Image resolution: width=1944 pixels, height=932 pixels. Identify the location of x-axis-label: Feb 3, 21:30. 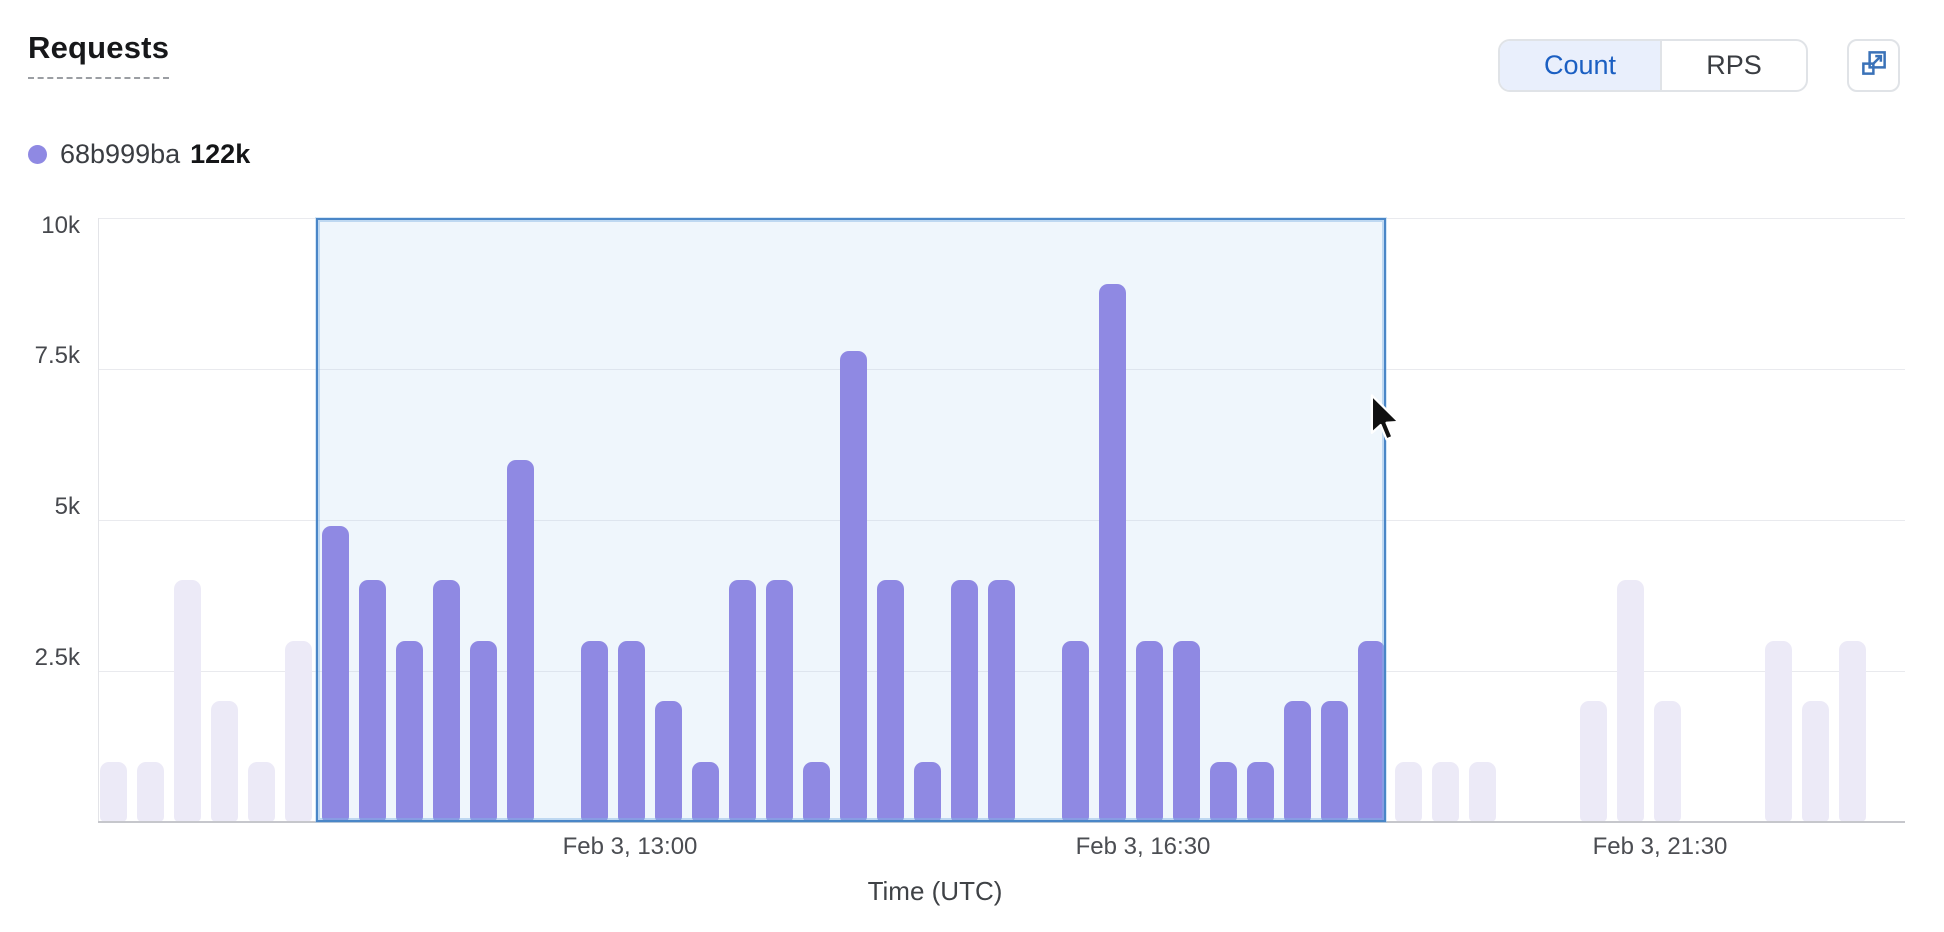
(1660, 846).